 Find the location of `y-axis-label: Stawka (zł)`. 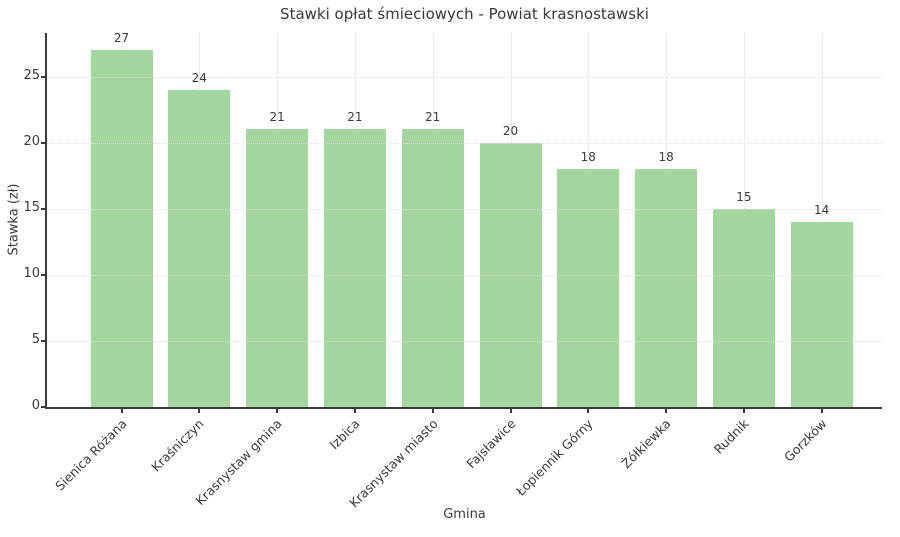

y-axis-label: Stawka (zł) is located at coordinates (14, 219).